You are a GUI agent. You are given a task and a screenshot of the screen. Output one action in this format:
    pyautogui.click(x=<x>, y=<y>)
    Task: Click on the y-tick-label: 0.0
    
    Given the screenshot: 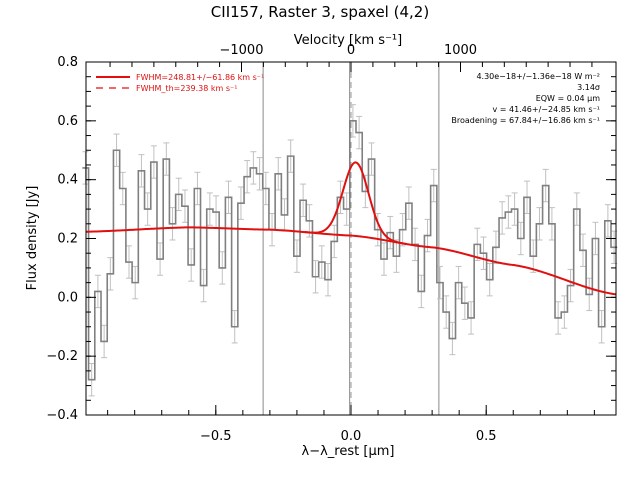 What is the action you would take?
    pyautogui.click(x=67, y=297)
    